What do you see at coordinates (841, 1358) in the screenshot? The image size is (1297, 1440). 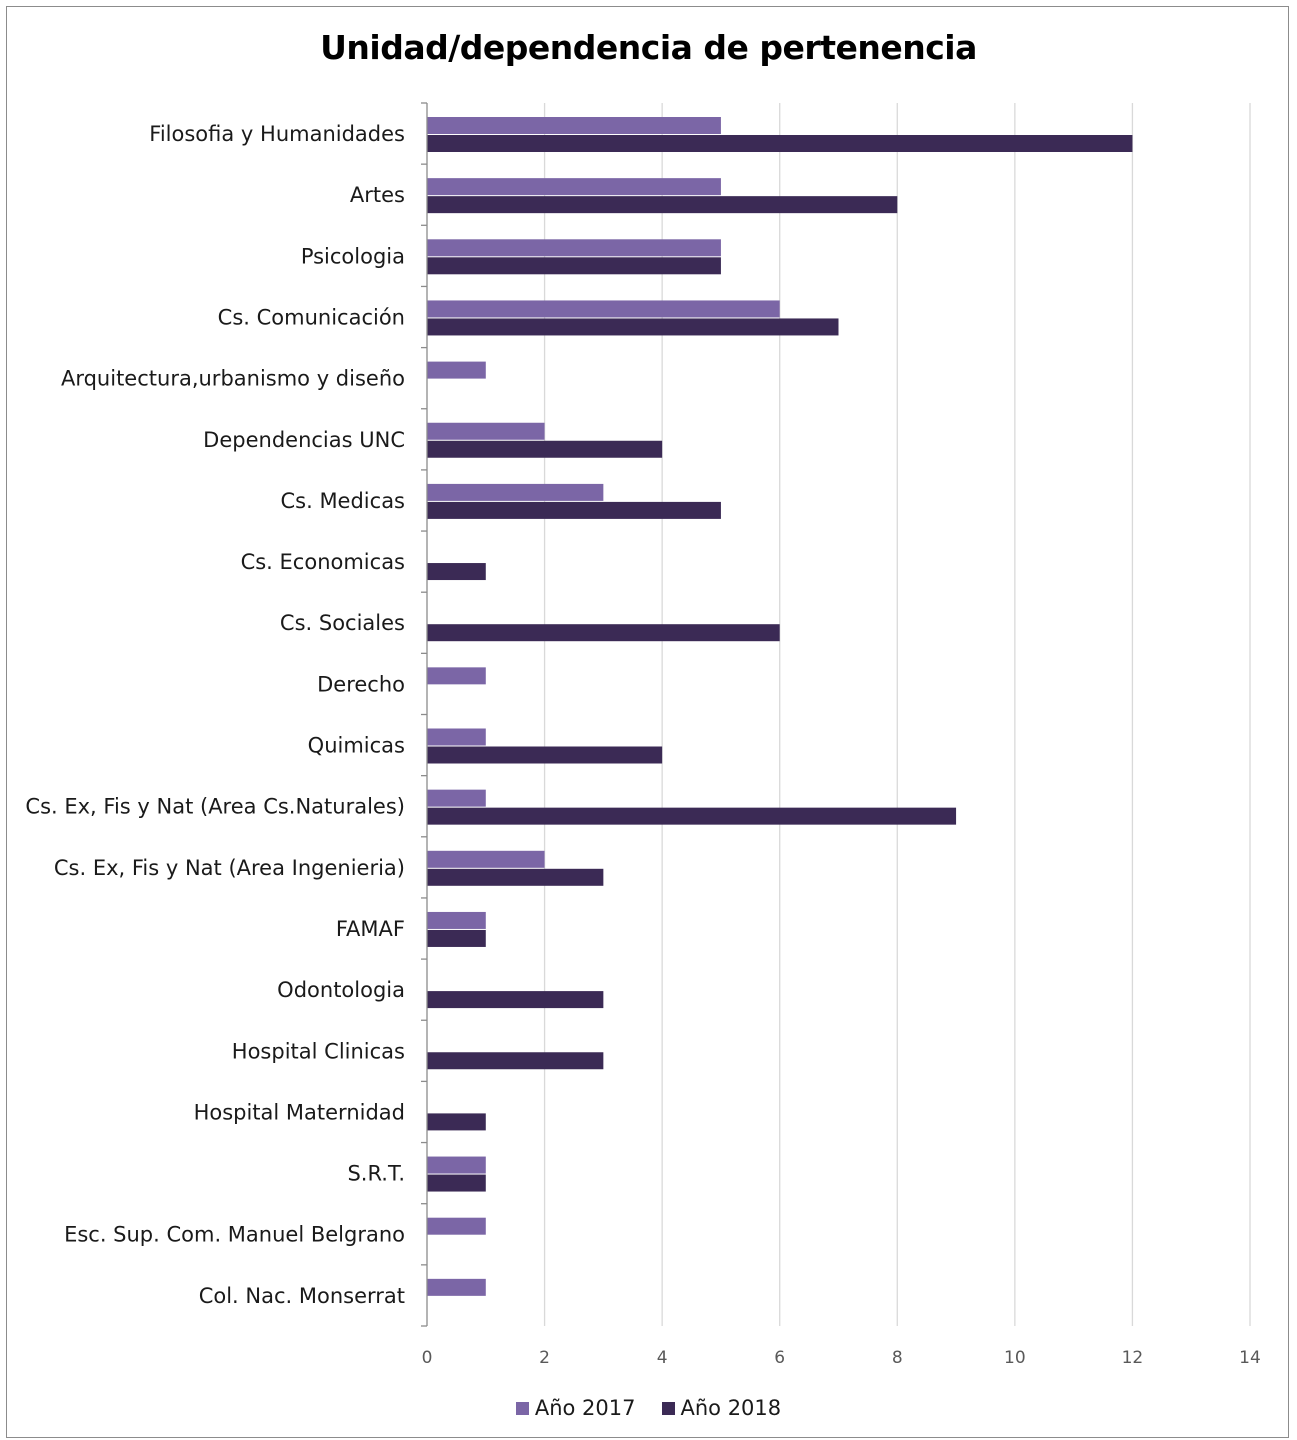 I see `x-tick-labels: 0 2 4 6 8 10 12 14` at bounding box center [841, 1358].